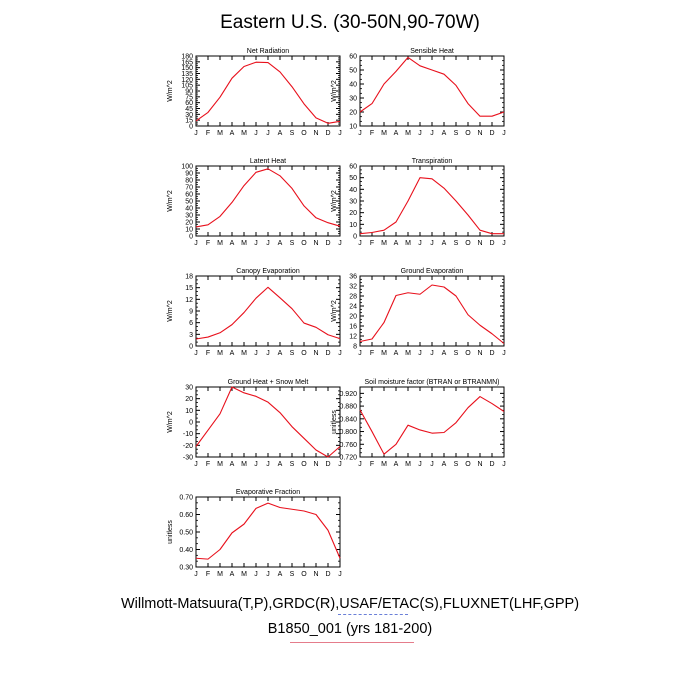  I want to click on y-tick-label: 0.800, so click(348, 432).